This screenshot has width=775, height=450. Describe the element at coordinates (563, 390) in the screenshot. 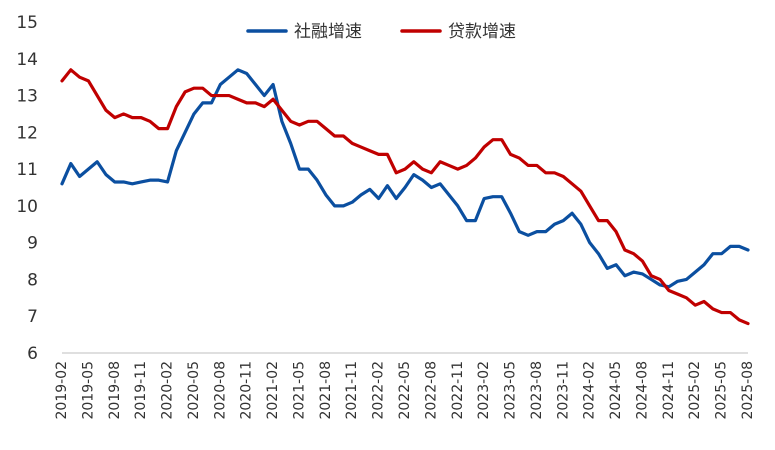

I see `x-tick-label: 2023-11` at that location.